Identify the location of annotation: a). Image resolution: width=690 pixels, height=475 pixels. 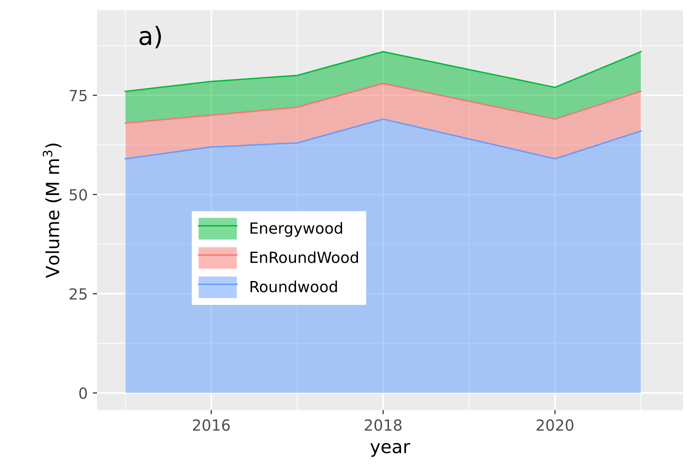
(150, 37).